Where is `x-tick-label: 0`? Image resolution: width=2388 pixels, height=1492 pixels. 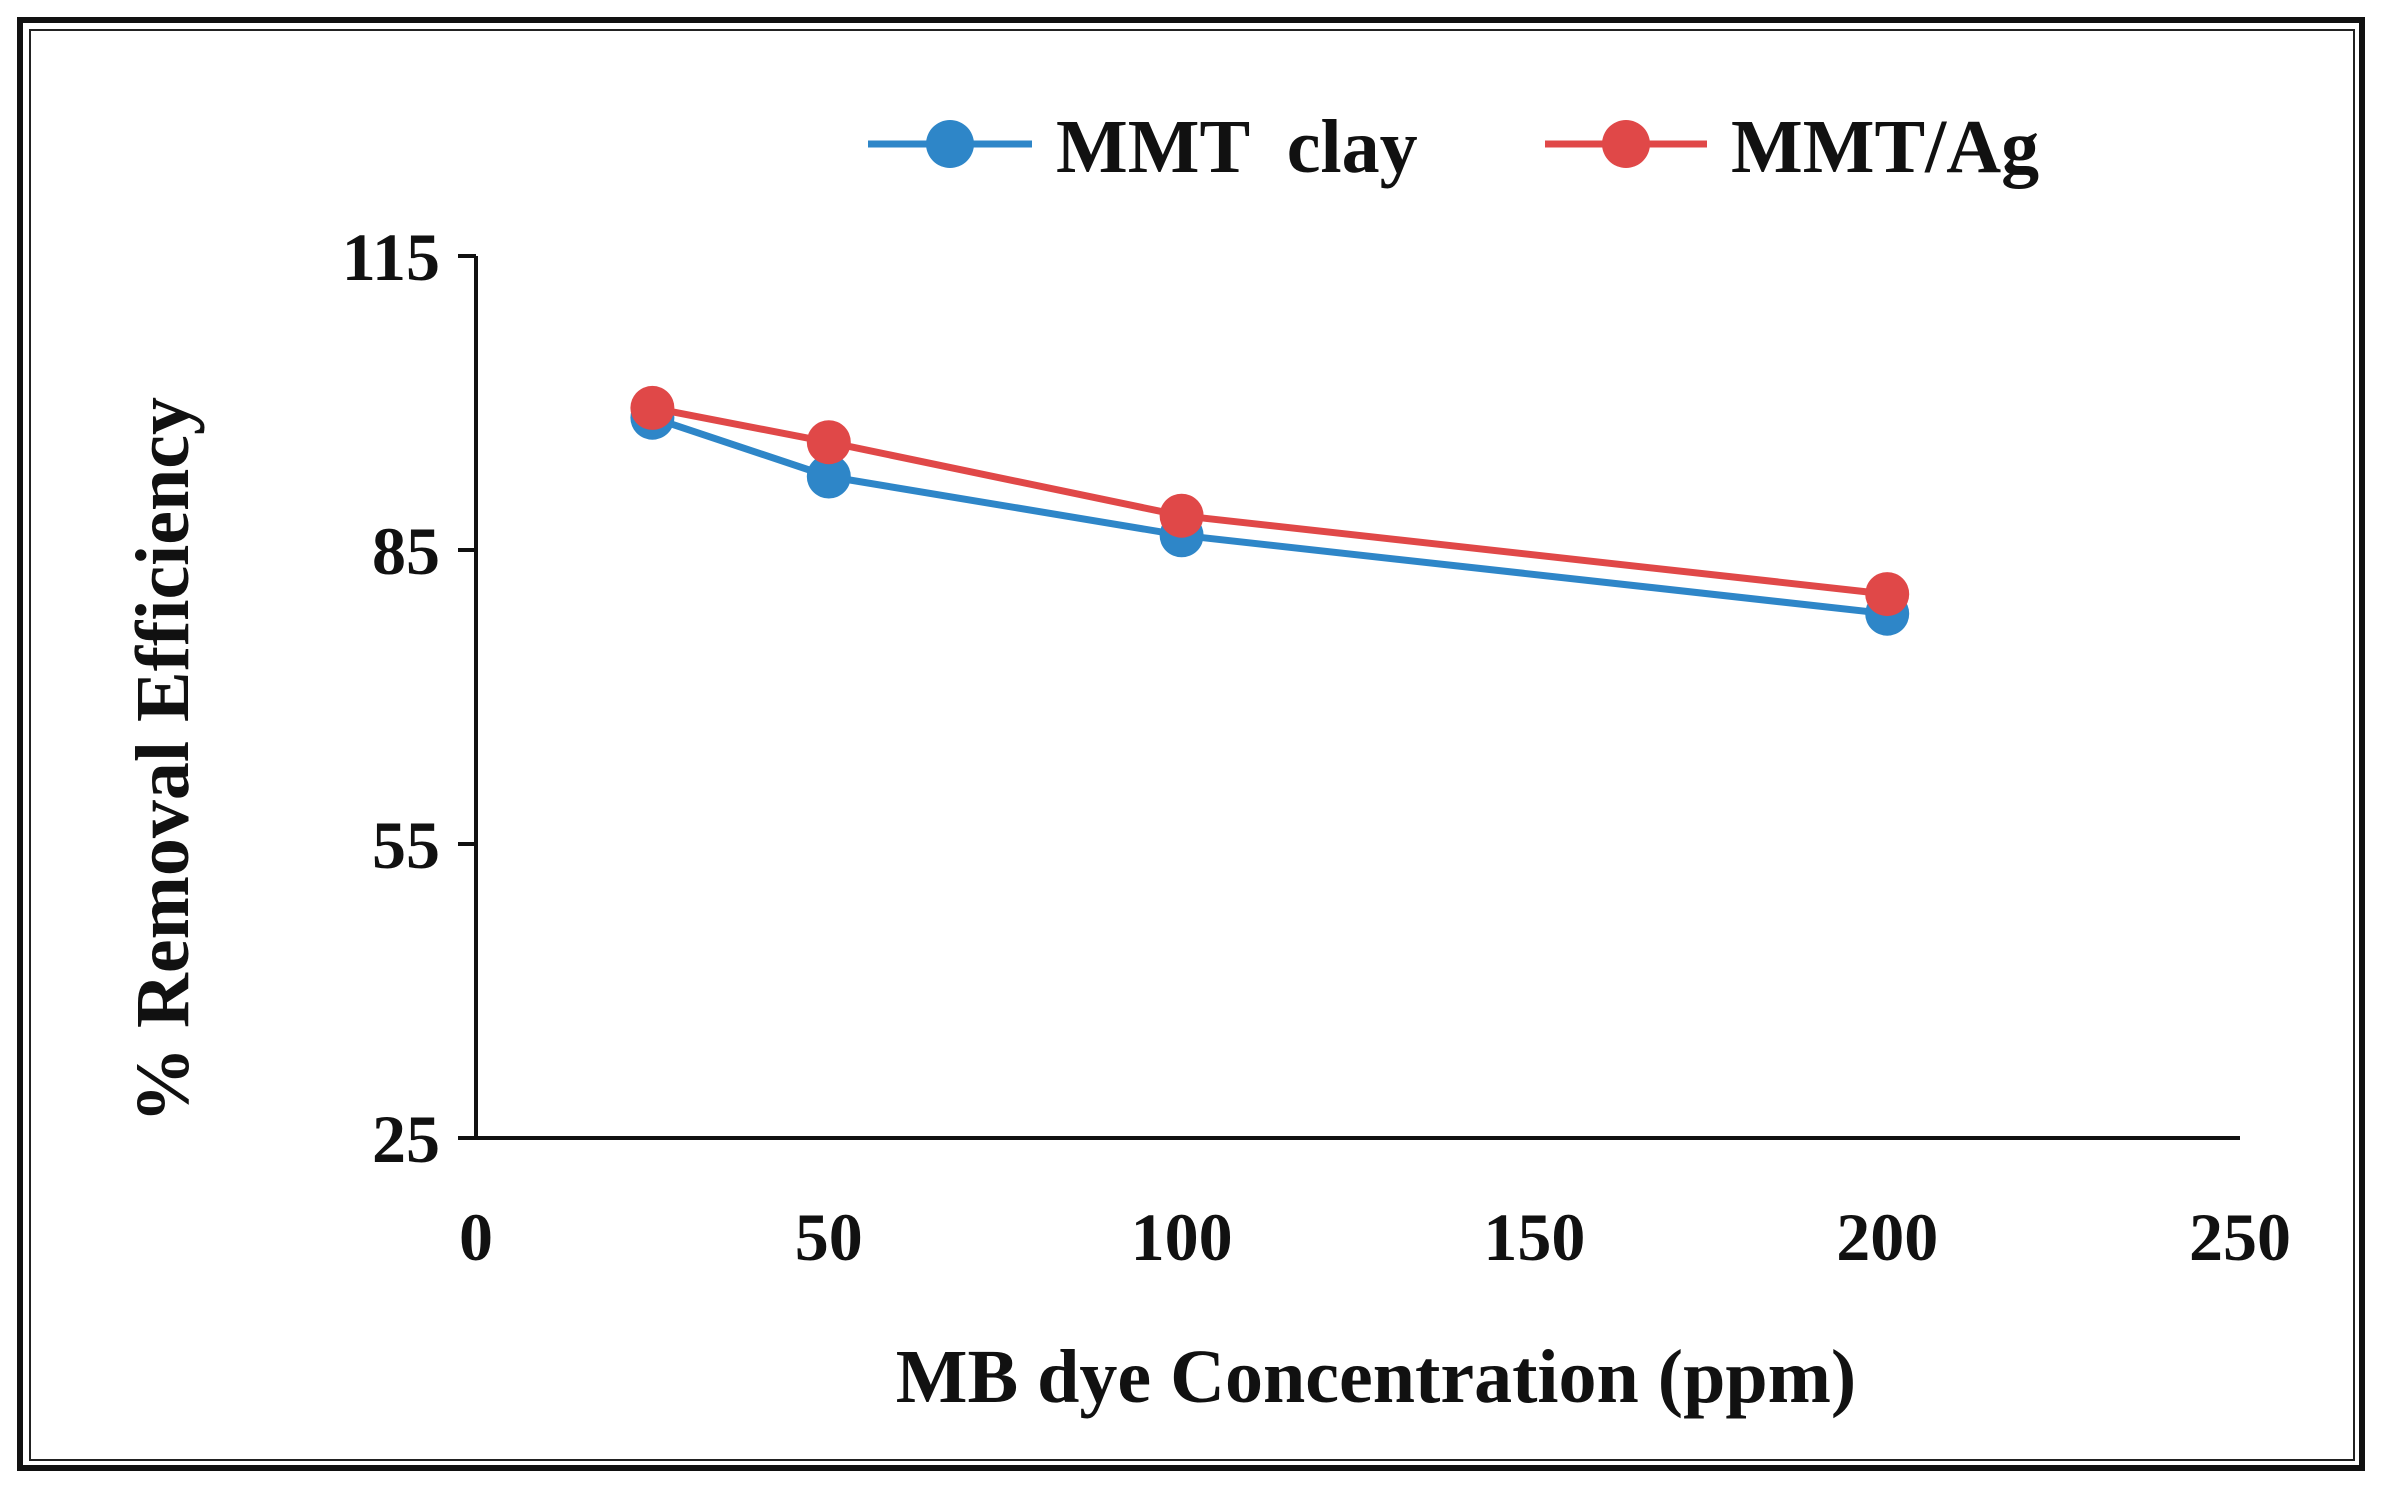 x-tick-label: 0 is located at coordinates (476, 1237).